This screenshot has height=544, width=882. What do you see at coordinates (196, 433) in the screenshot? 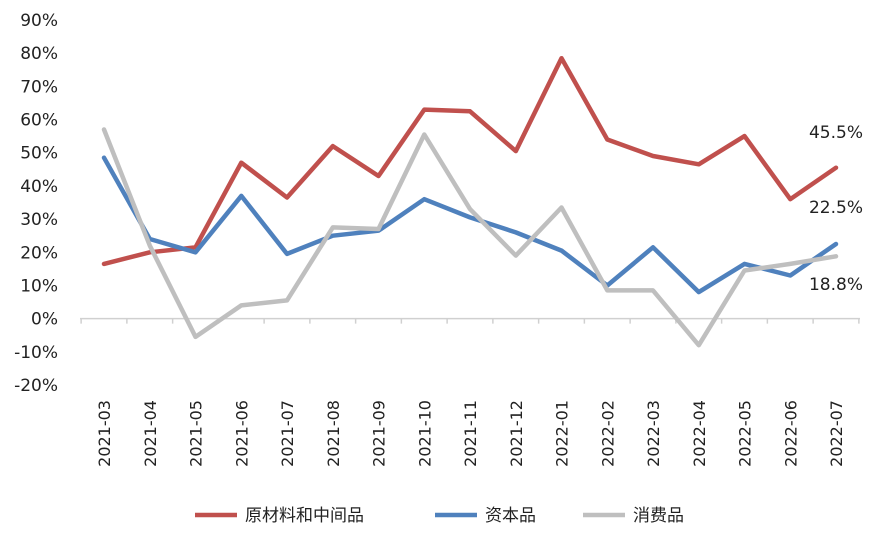
I see `x-tick-label: 2021-05` at bounding box center [196, 433].